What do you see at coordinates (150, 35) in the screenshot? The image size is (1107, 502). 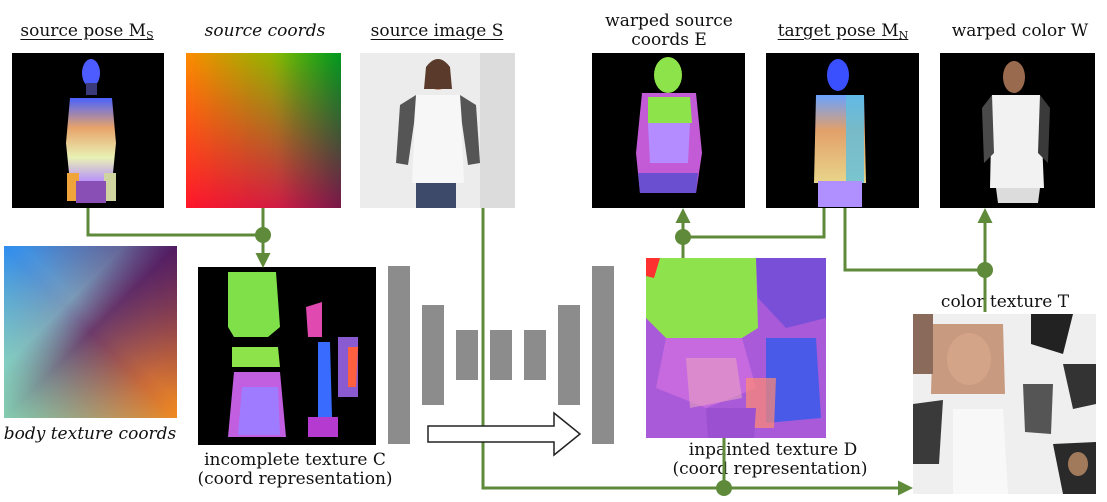 I see `source-pose-subscript: S` at bounding box center [150, 35].